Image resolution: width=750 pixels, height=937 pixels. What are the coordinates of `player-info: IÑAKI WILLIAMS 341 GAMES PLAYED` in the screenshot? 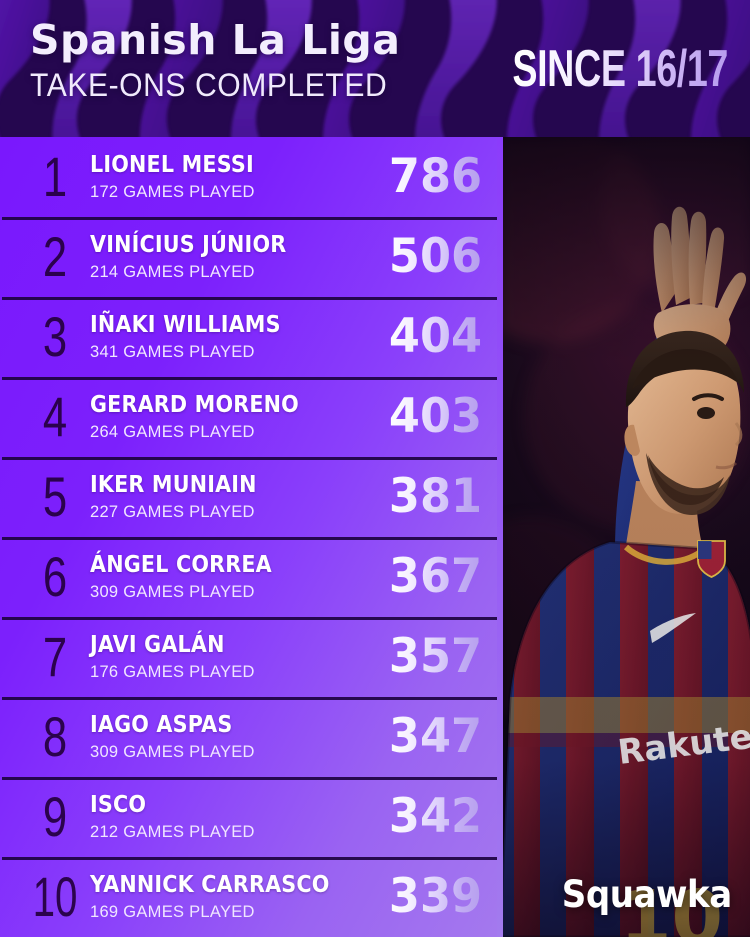 It's located at (232, 337).